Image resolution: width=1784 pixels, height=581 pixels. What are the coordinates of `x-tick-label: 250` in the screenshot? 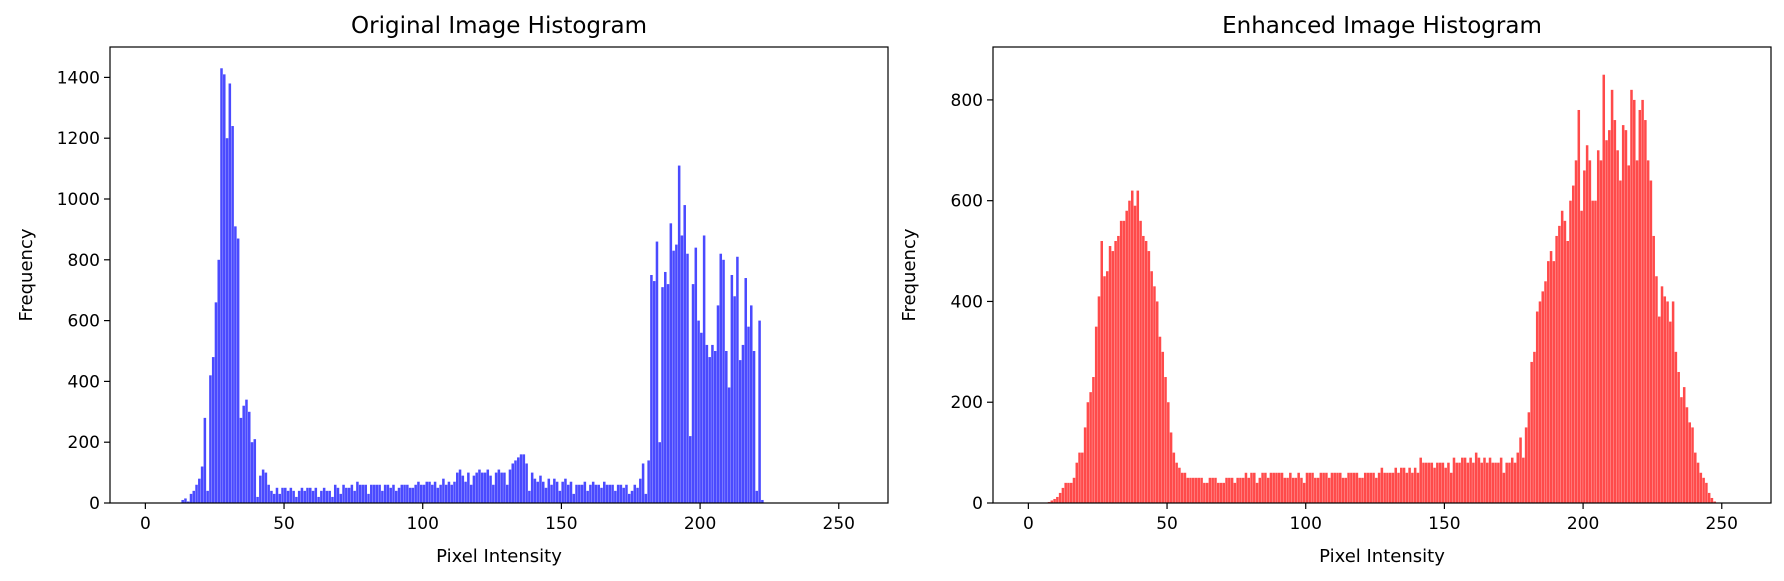 It's located at (1722, 524).